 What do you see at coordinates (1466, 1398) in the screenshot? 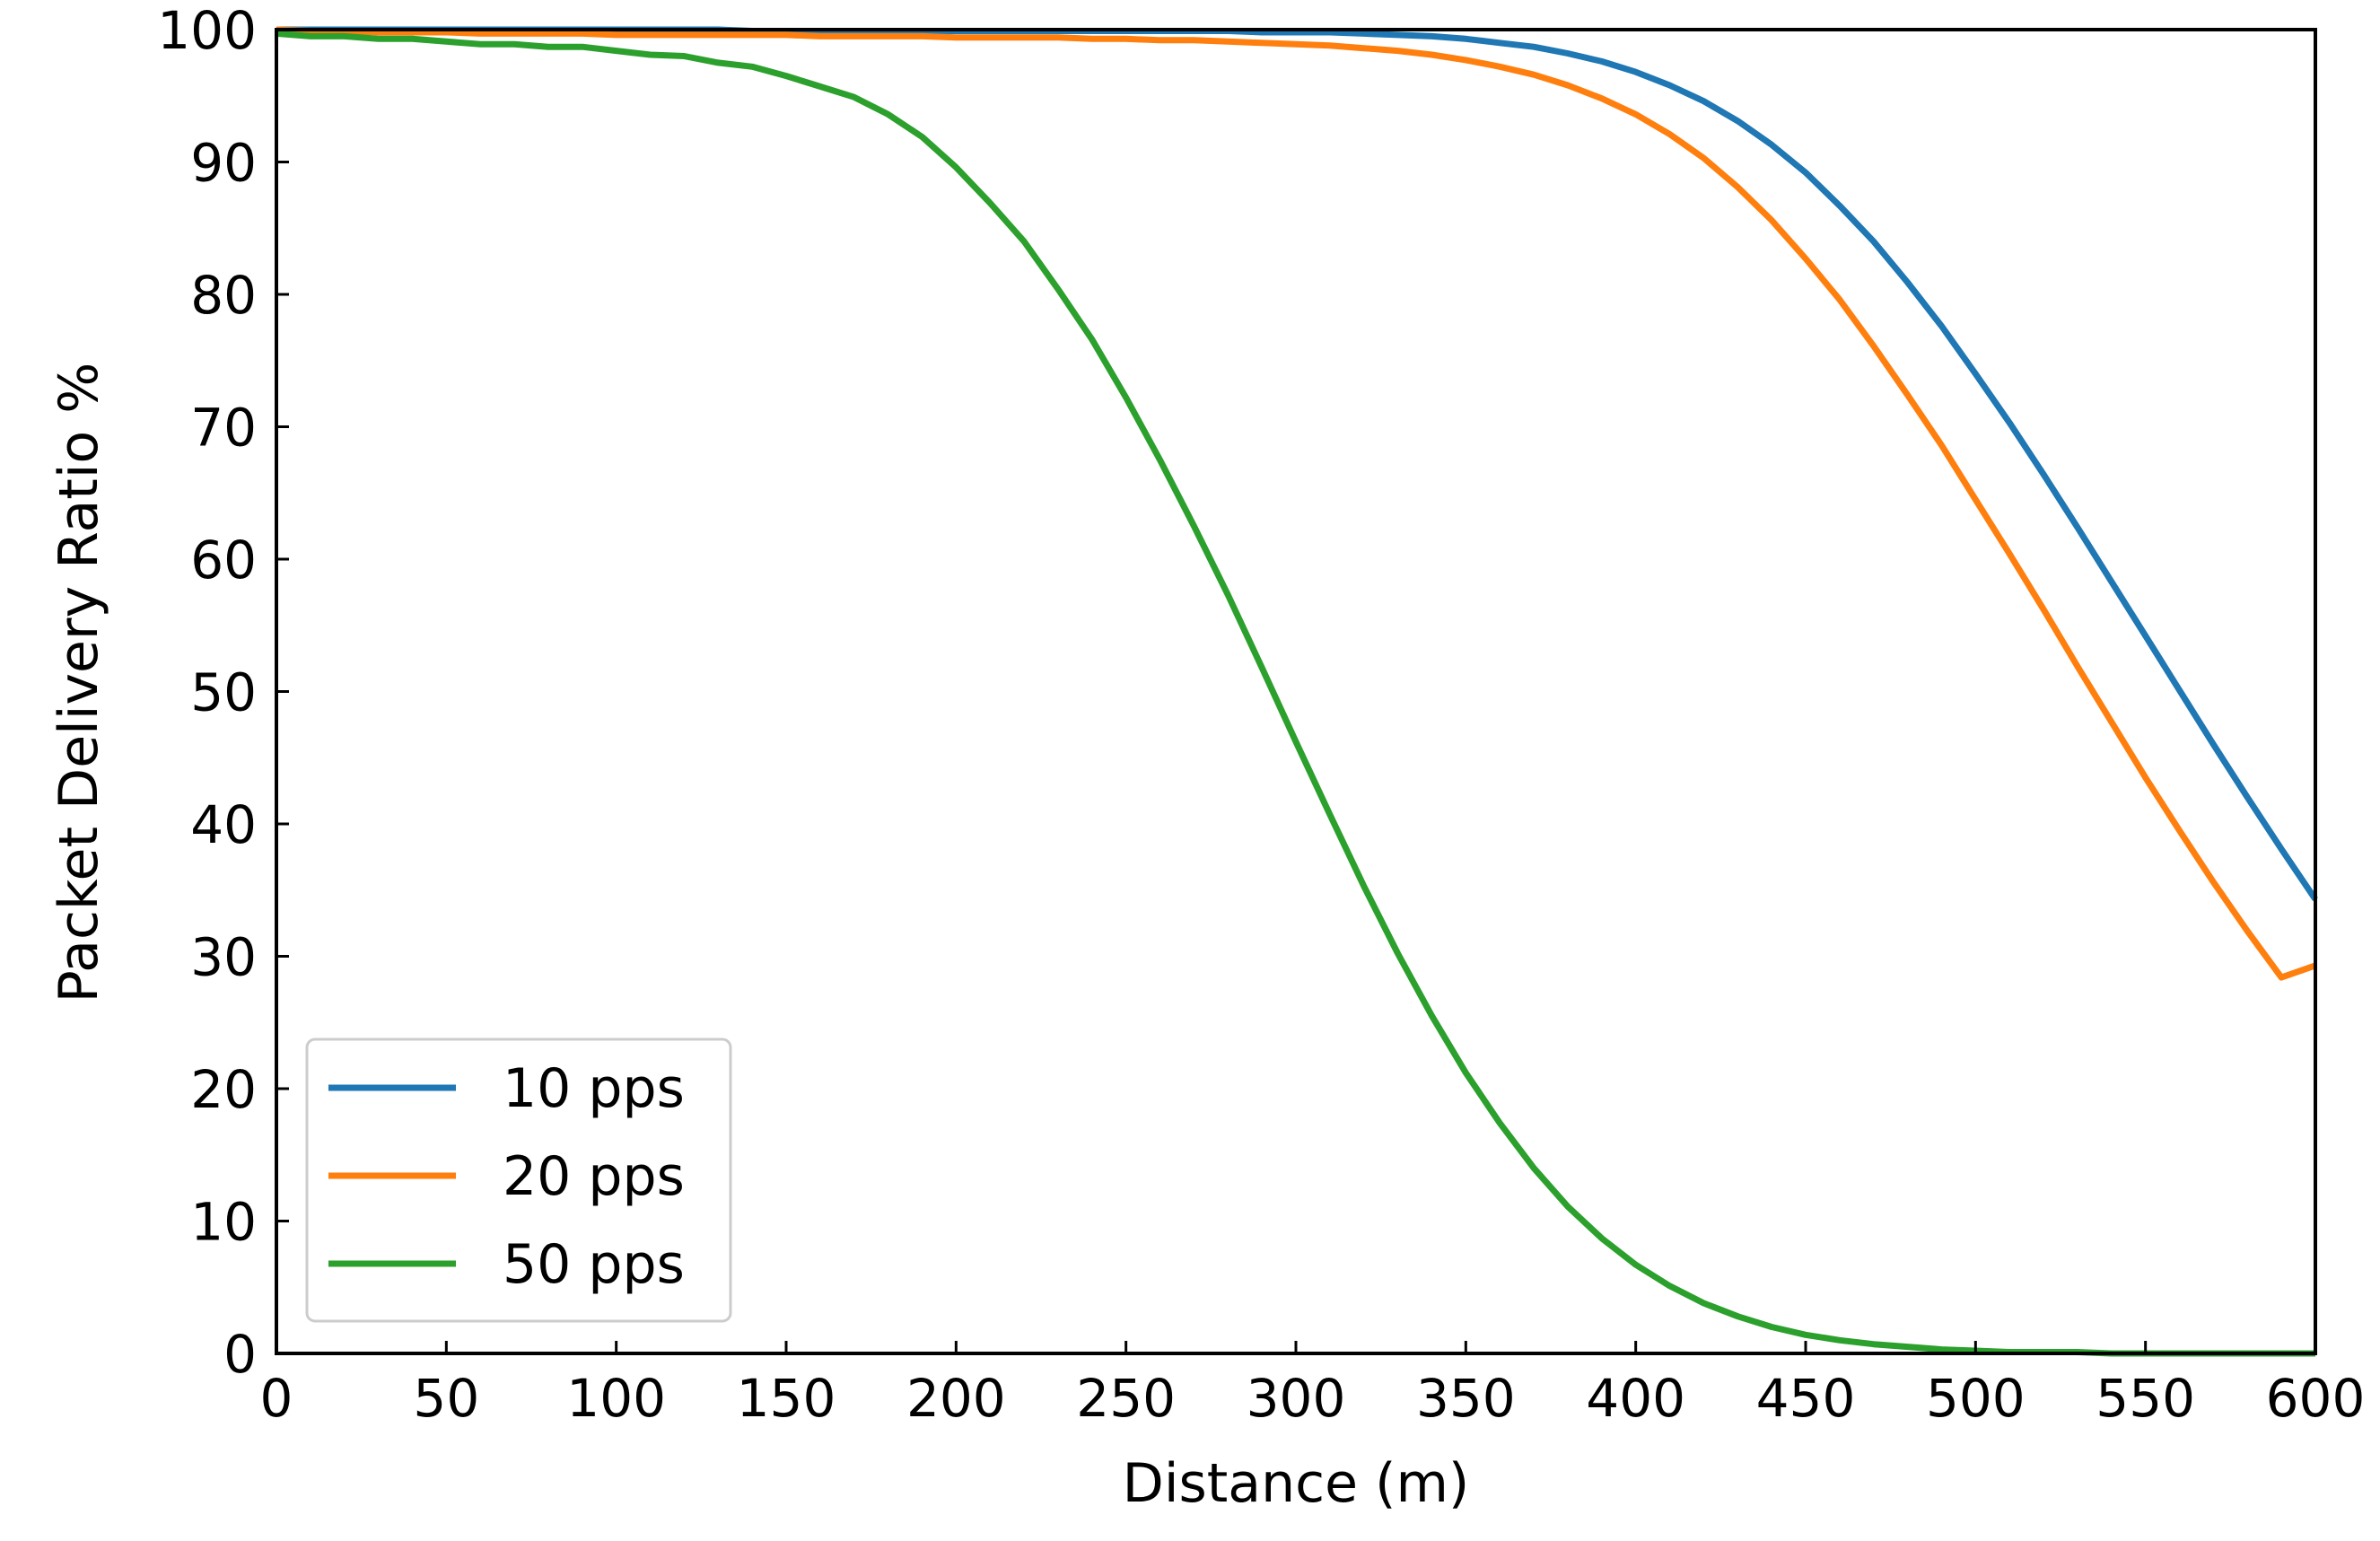
I see `x-tick-label: 350` at bounding box center [1466, 1398].